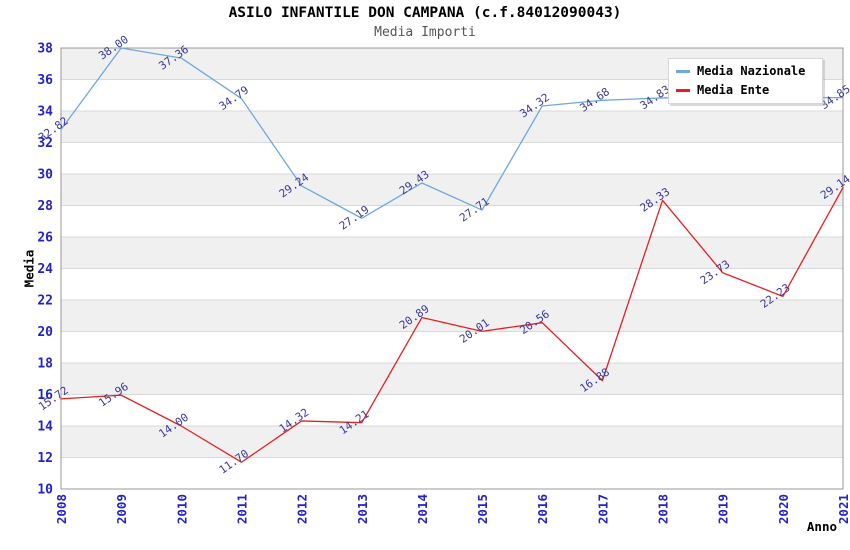 The height and width of the screenshot is (550, 850). Describe the element at coordinates (45, 206) in the screenshot. I see `y-tick-label: 28` at that location.